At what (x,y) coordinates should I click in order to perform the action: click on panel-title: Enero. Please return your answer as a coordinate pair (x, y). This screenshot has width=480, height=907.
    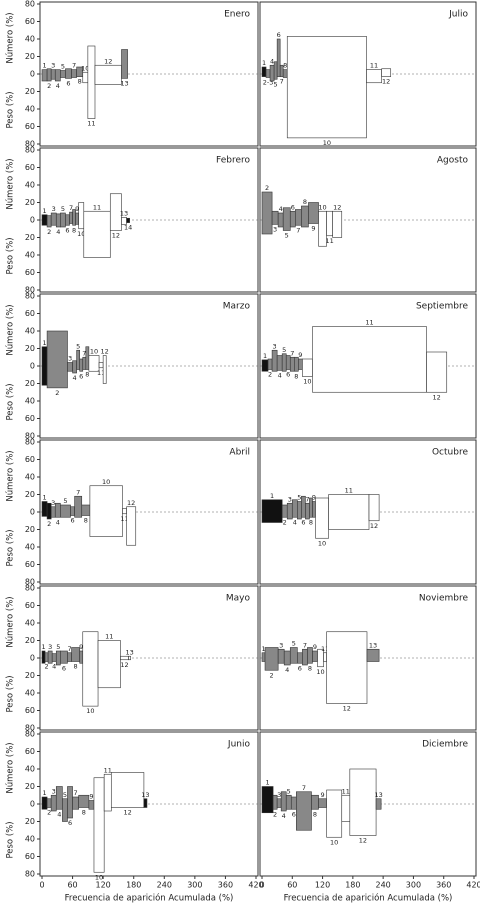
    Looking at the image, I should click on (237, 15).